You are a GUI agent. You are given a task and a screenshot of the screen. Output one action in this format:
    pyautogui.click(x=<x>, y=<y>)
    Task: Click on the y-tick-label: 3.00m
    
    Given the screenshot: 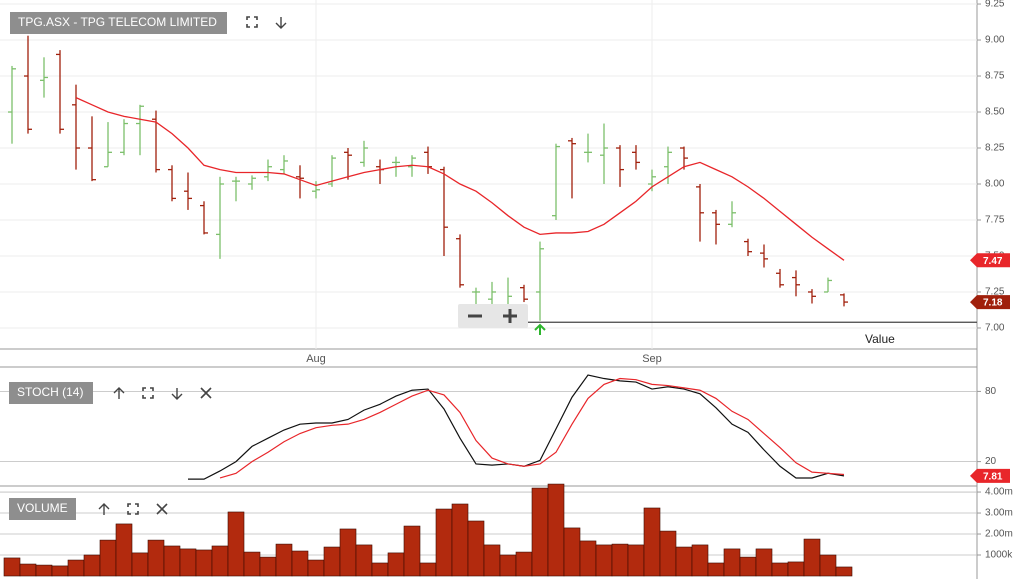 What is the action you would take?
    pyautogui.click(x=999, y=513)
    